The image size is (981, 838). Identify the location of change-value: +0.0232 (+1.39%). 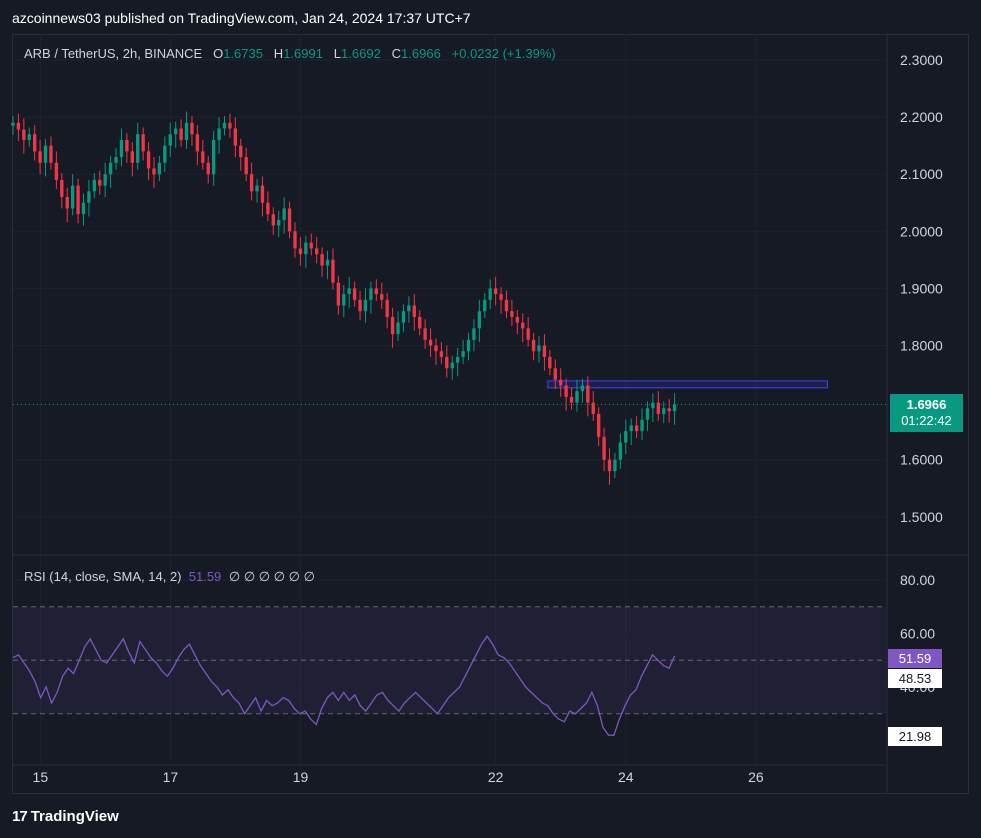
(503, 53).